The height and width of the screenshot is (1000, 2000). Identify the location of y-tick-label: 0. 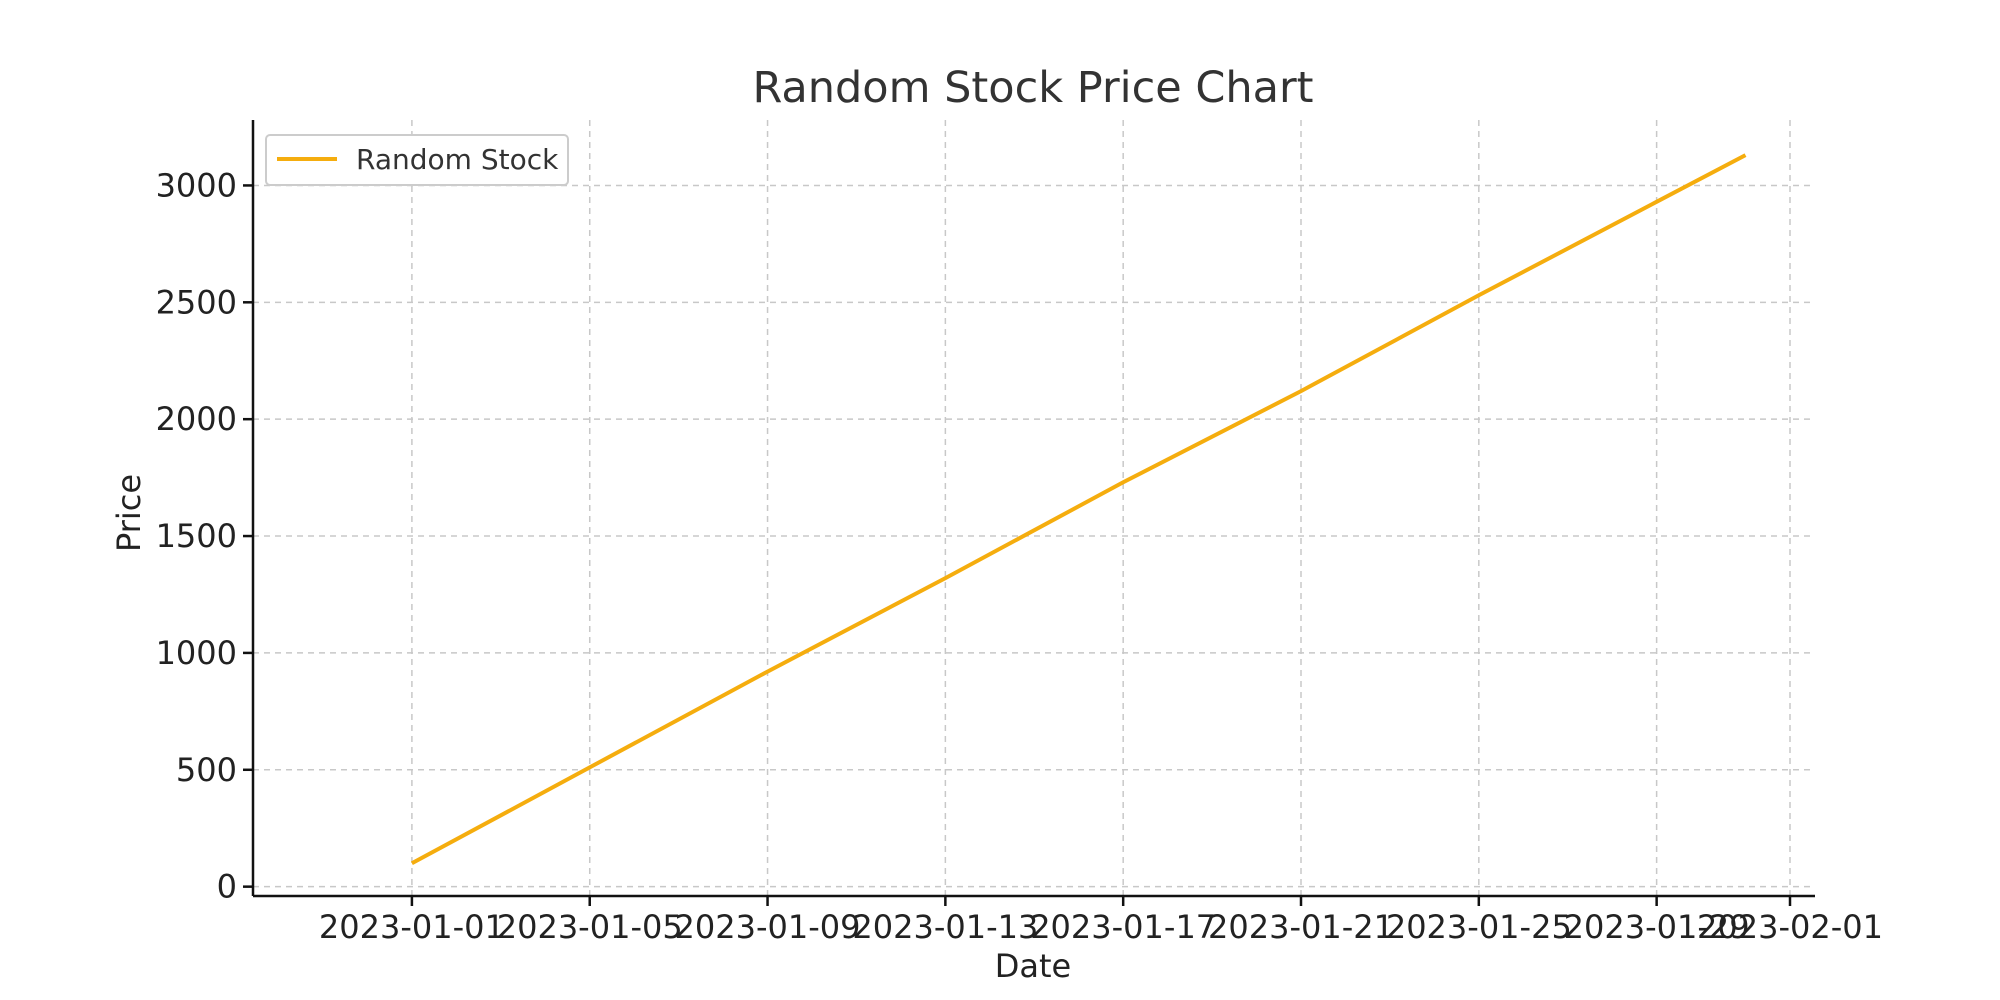
(227, 887).